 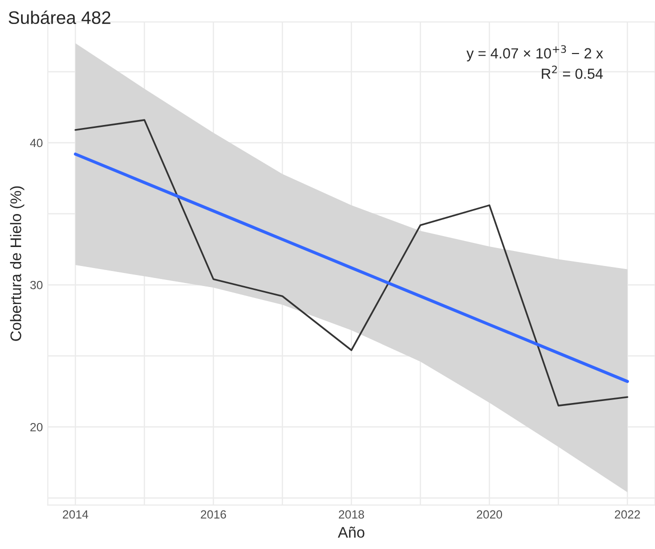 What do you see at coordinates (36, 143) in the screenshot?
I see `y-tick-label: 40` at bounding box center [36, 143].